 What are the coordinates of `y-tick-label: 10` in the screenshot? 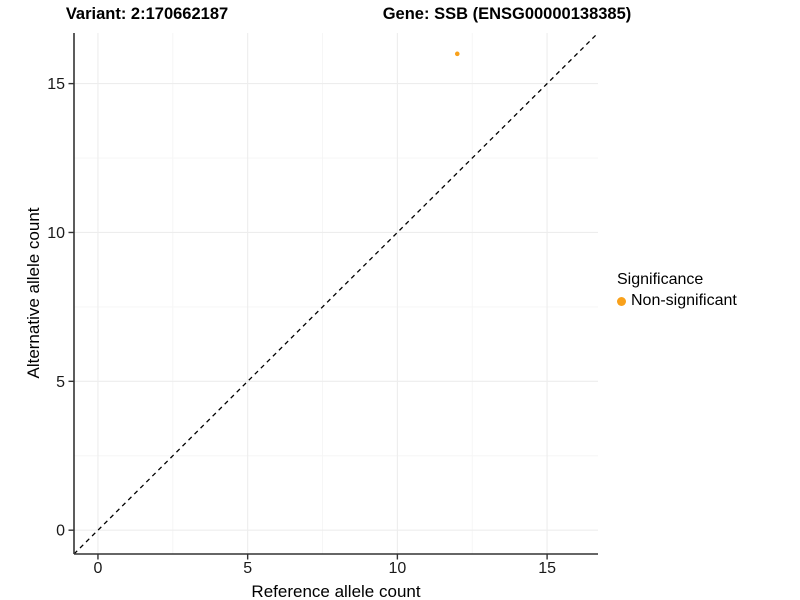 It's located at (56, 233).